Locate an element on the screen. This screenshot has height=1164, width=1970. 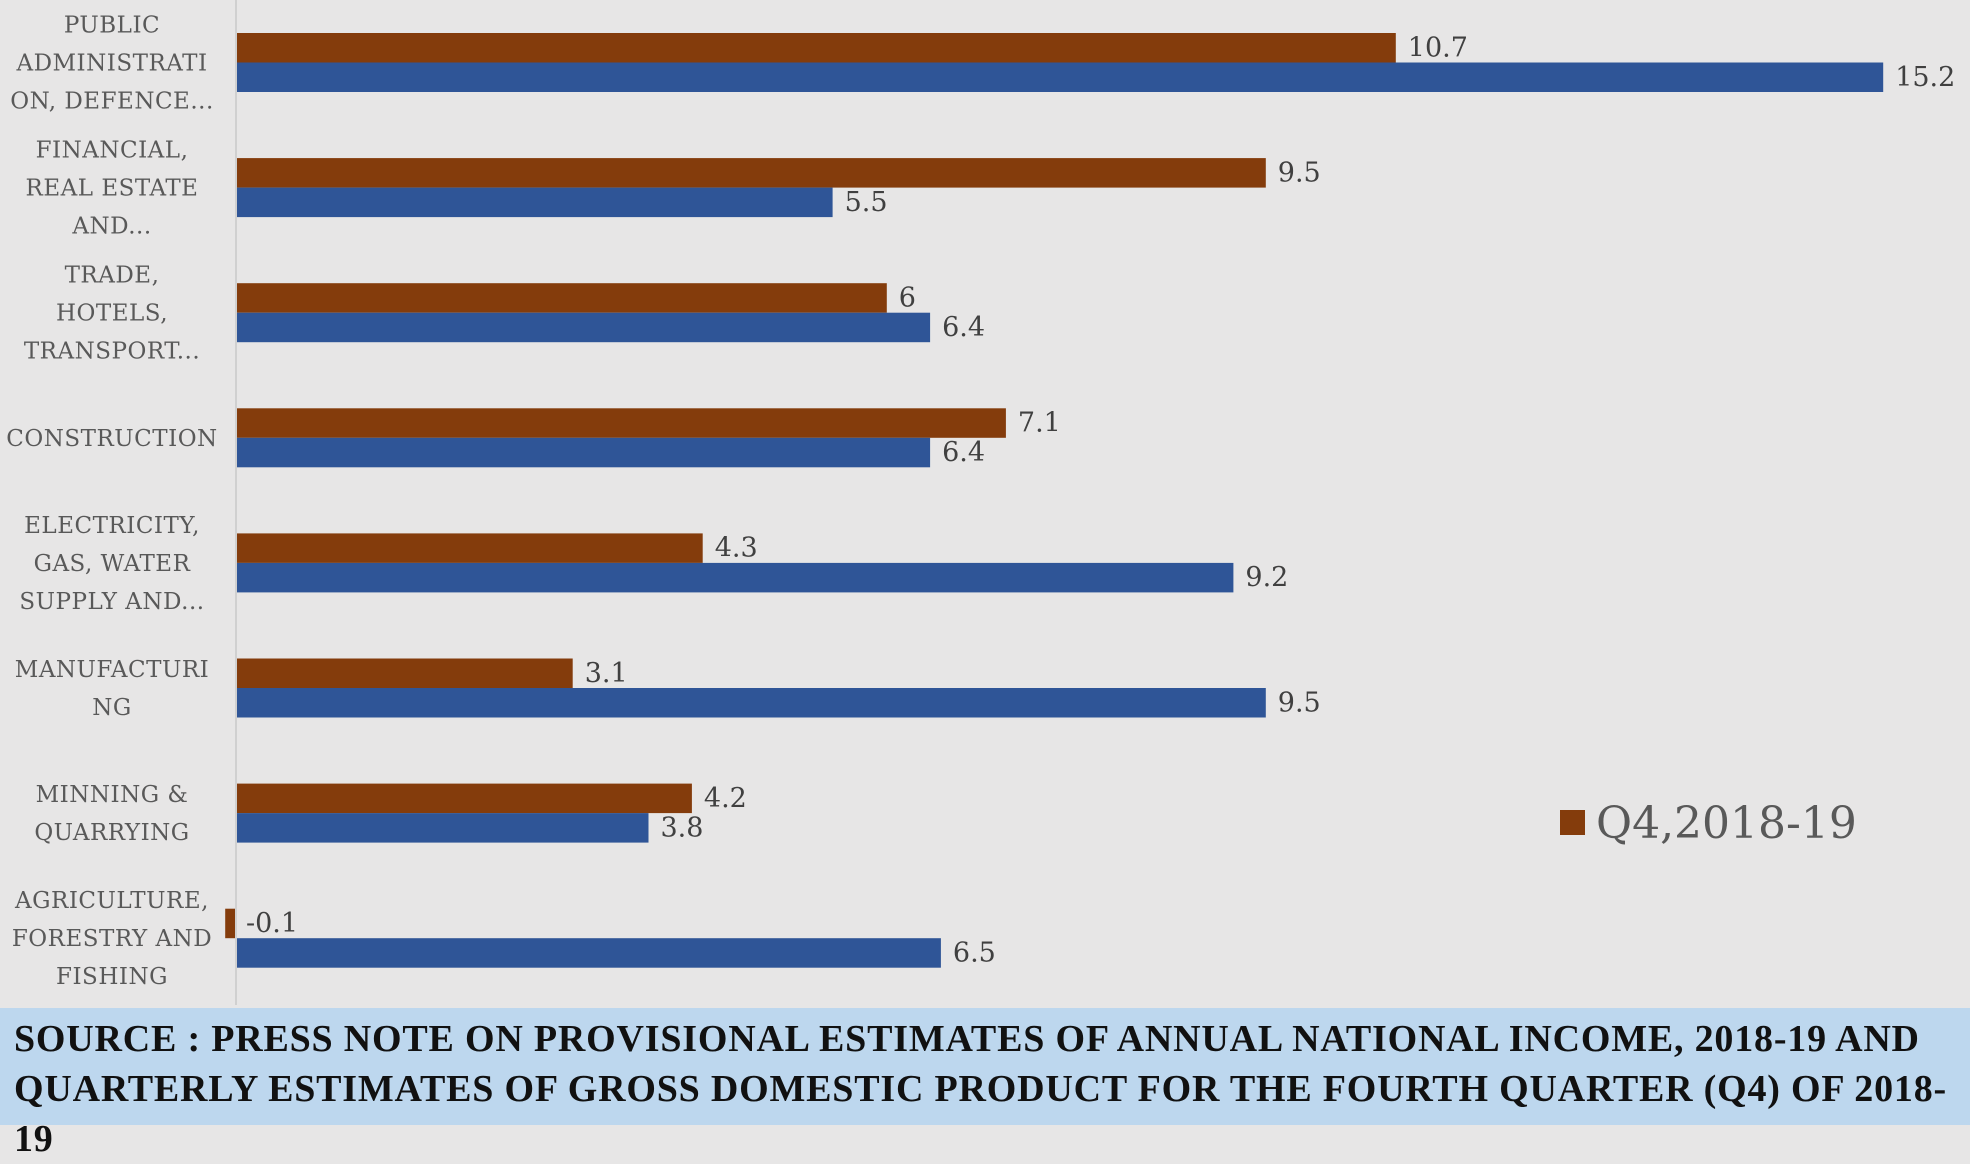
data-label-series2-6: 3.8 is located at coordinates (682, 827).